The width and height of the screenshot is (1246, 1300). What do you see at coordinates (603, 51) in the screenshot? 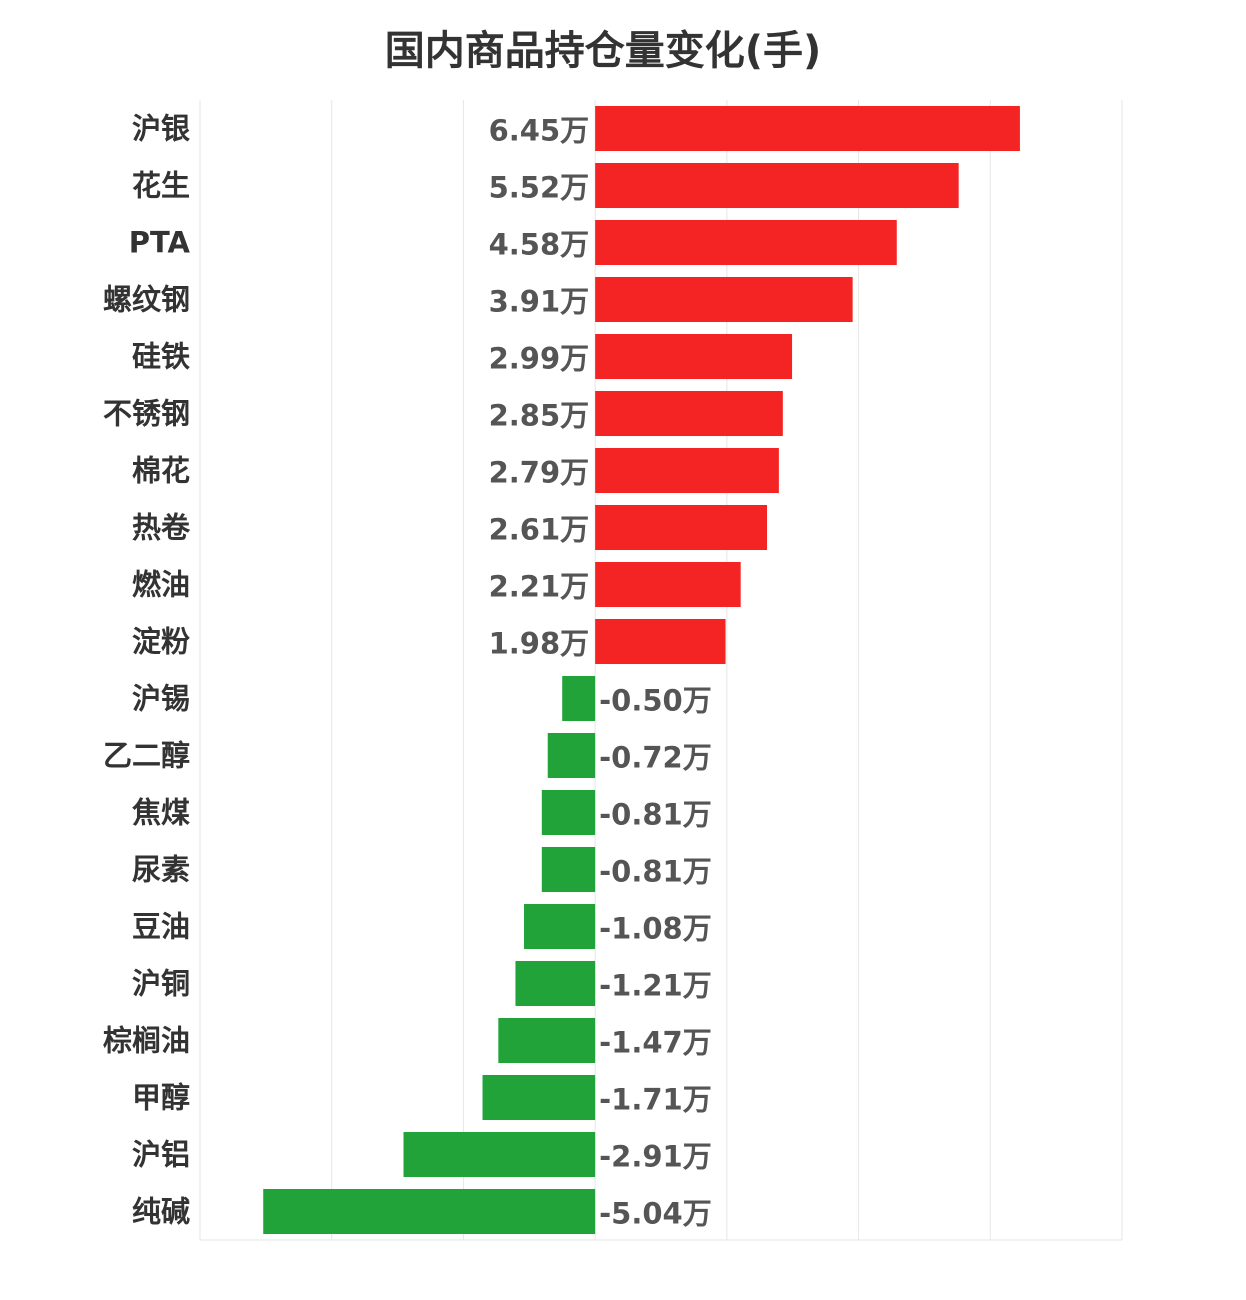
I see `chart-title: 国内商品持仓量变化(手)` at bounding box center [603, 51].